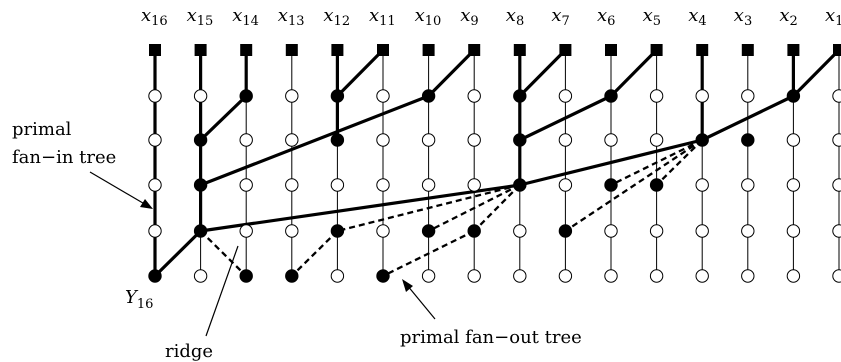  What do you see at coordinates (560, 17) in the screenshot?
I see `column-label: x7` at bounding box center [560, 17].